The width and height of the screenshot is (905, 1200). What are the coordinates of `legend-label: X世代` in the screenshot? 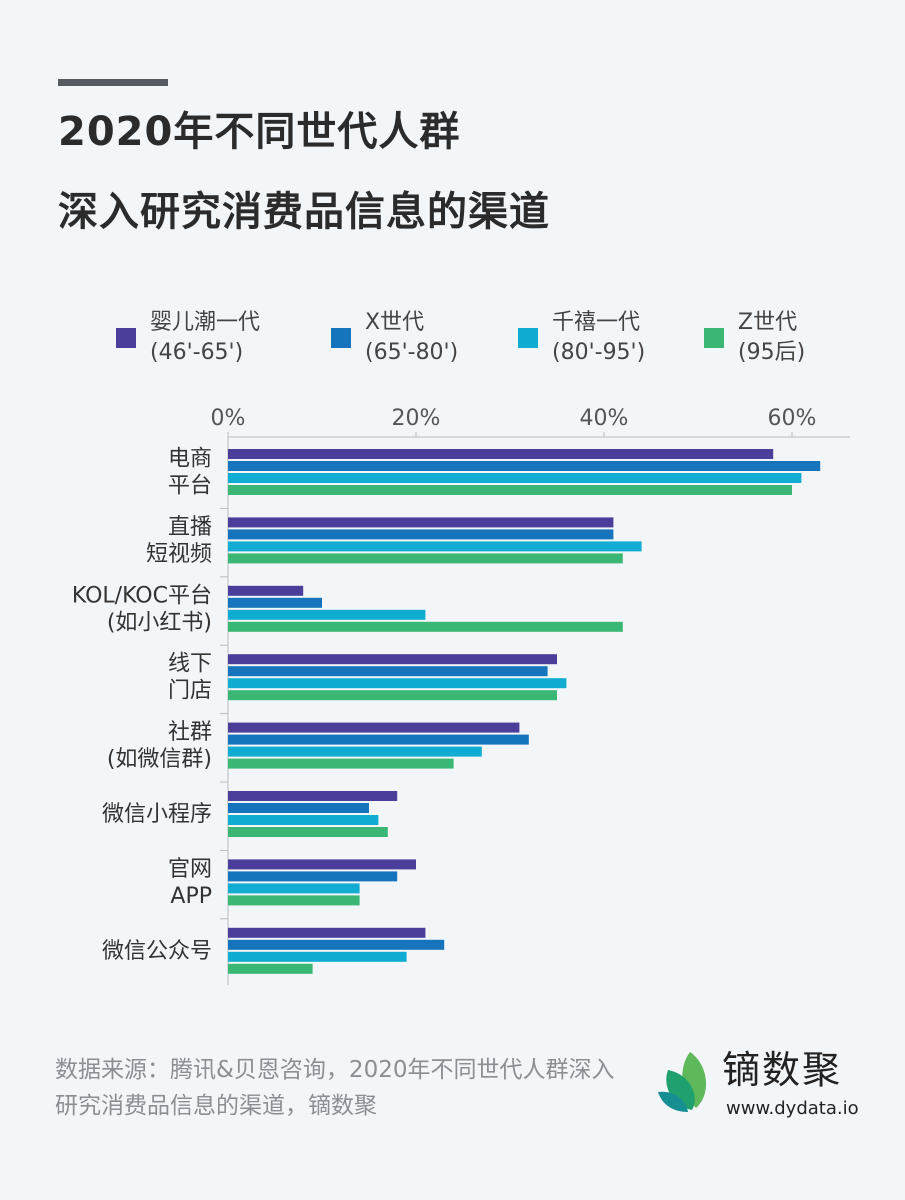 It's located at (395, 322).